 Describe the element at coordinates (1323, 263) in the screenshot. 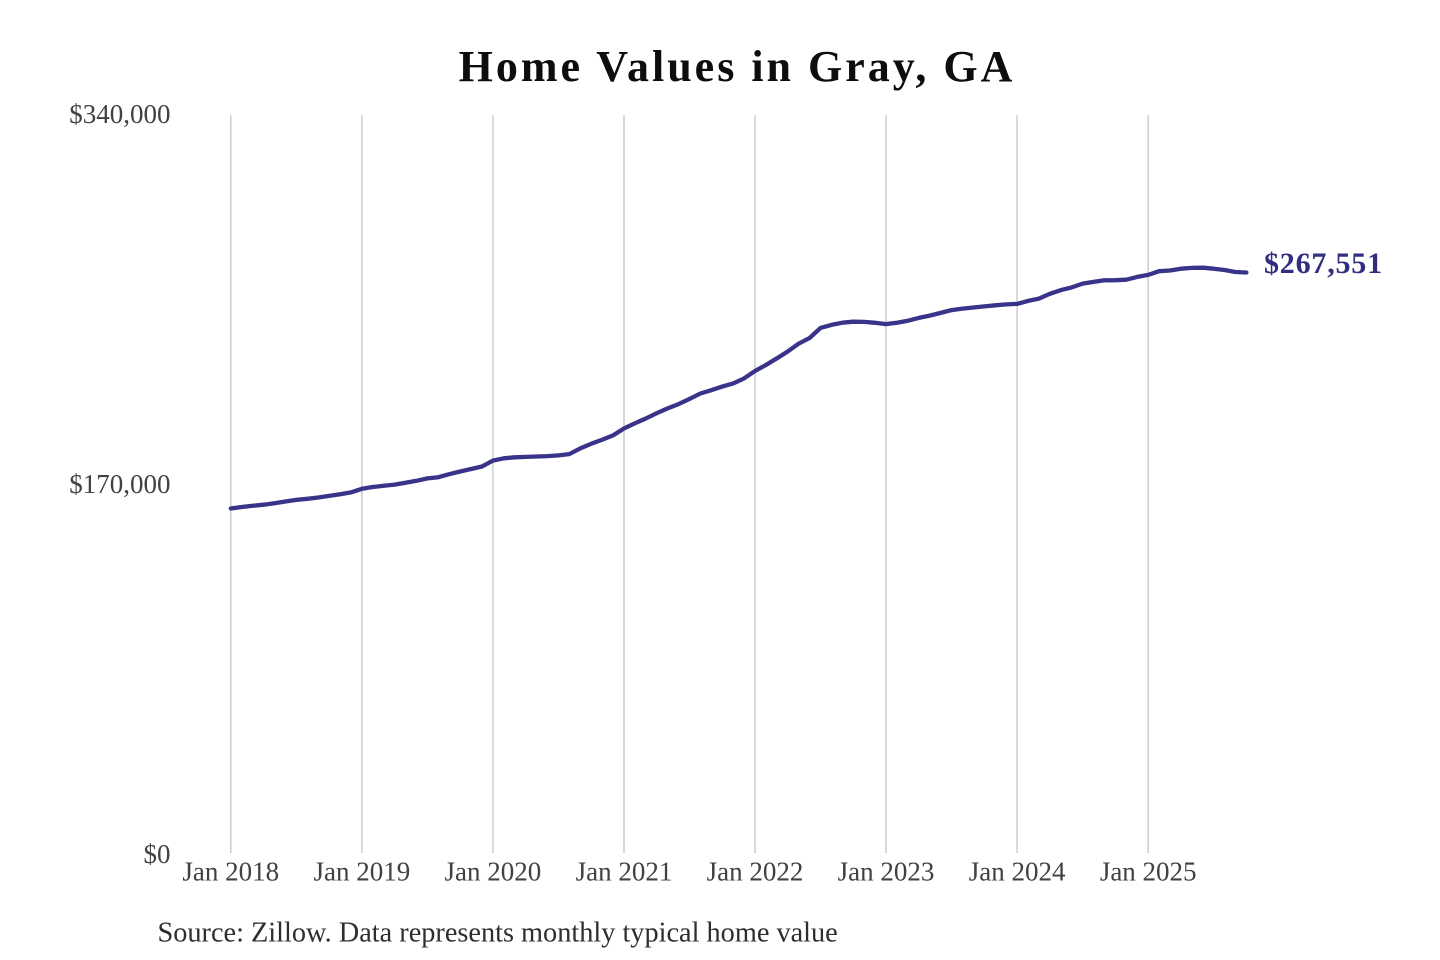

I see `svg-text: $267,551` at that location.